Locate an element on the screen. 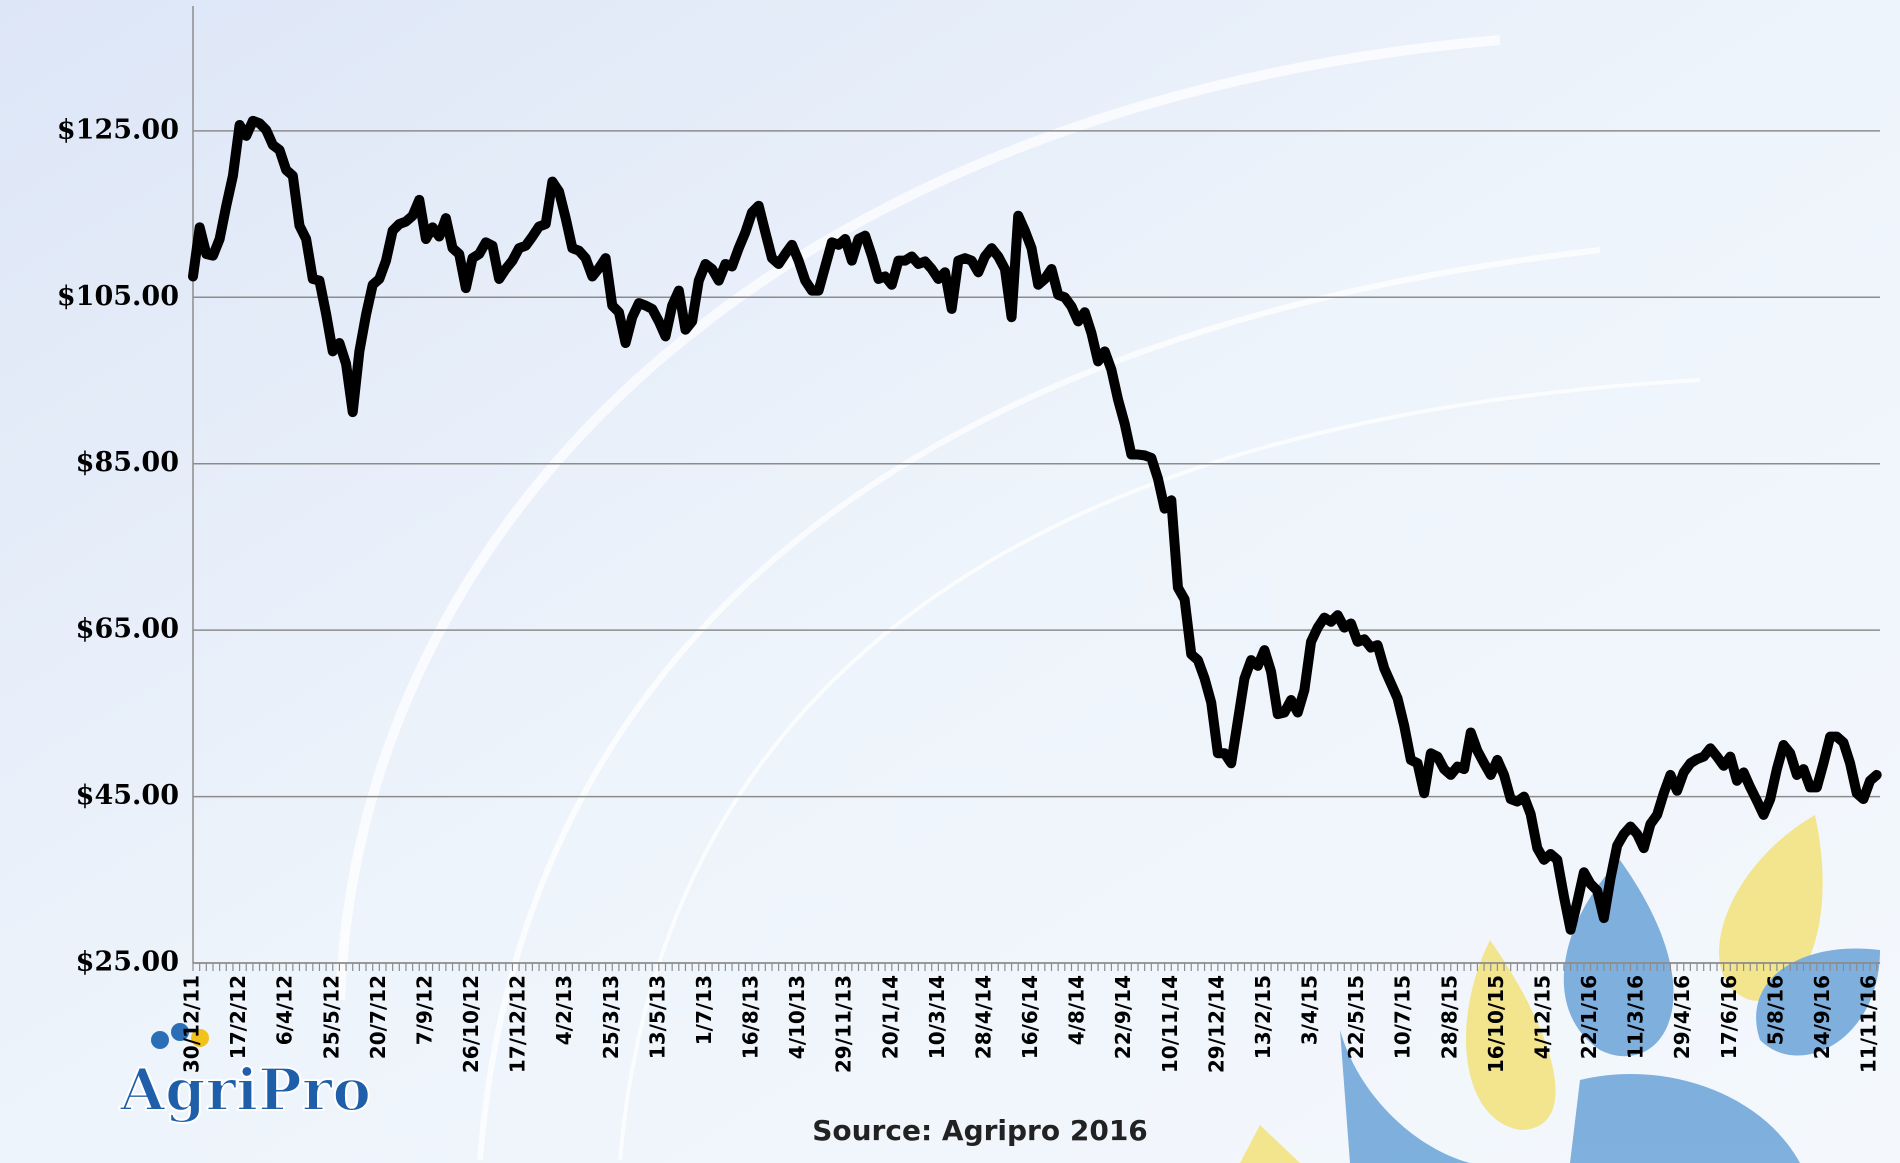  x-tick-label: 22/5/15 is located at coordinates (1356, 1017).